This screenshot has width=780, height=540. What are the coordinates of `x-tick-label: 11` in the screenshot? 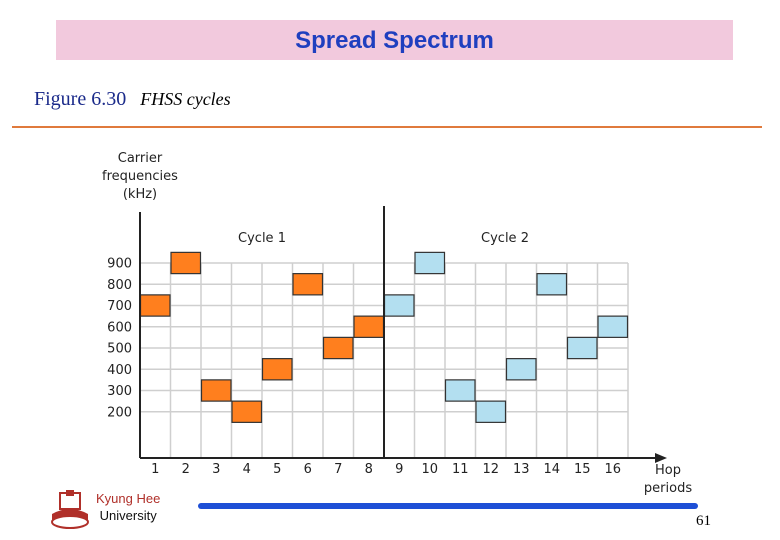 It's located at (460, 469).